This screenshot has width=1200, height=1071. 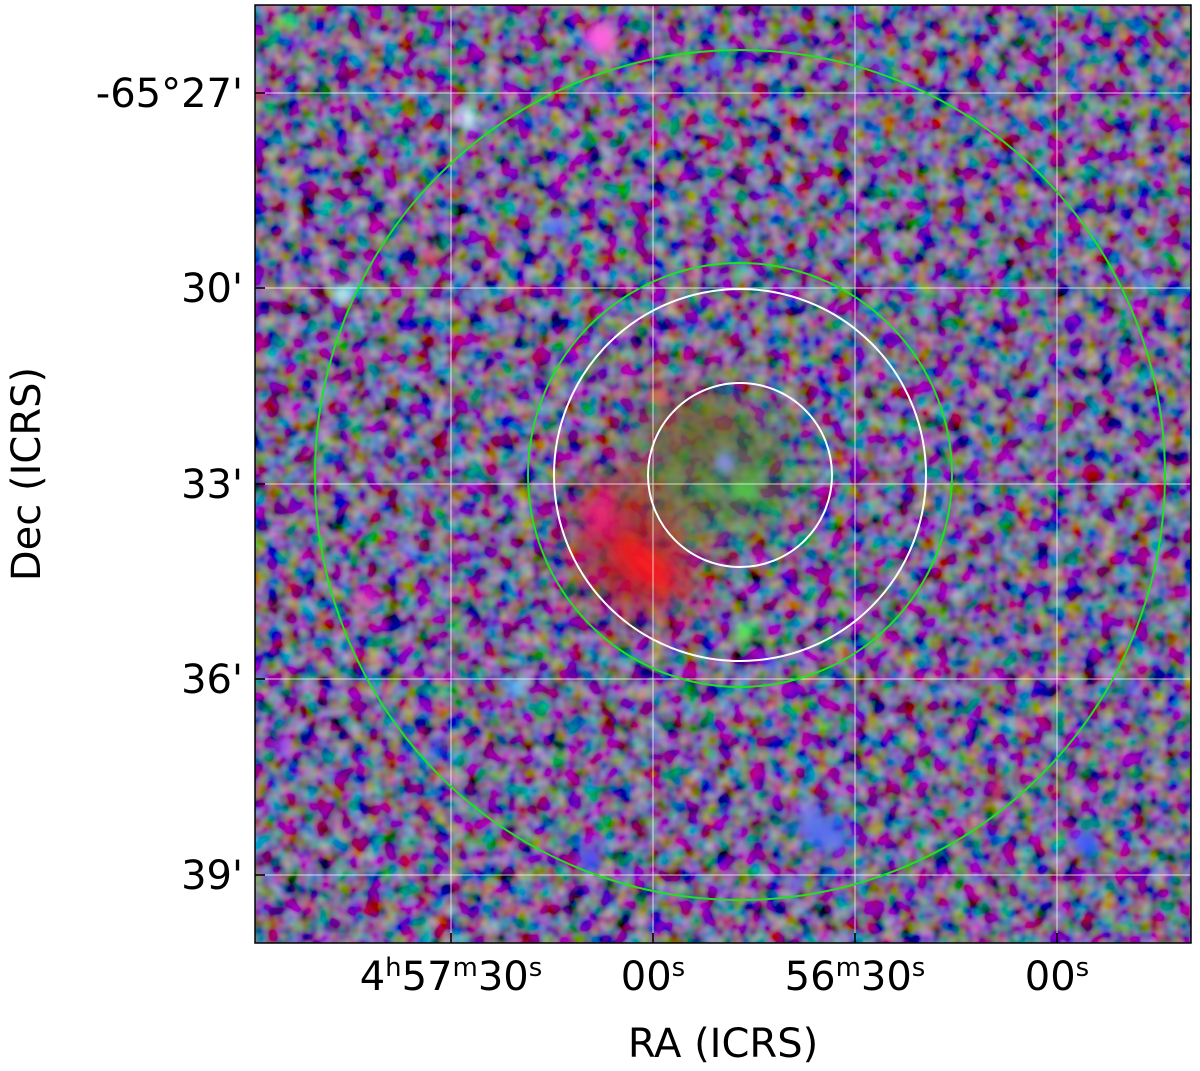 What do you see at coordinates (451, 976) in the screenshot?
I see `ra-tick-label: 4h57m30s` at bounding box center [451, 976].